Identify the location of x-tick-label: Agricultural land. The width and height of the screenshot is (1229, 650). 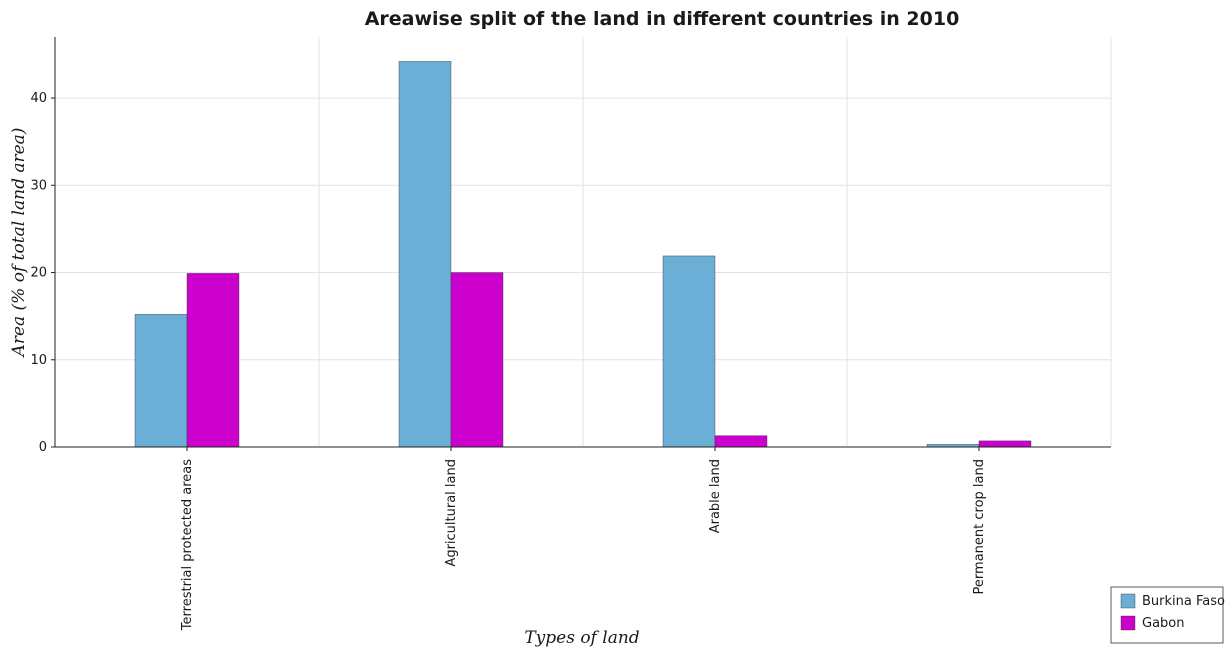
(451, 513).